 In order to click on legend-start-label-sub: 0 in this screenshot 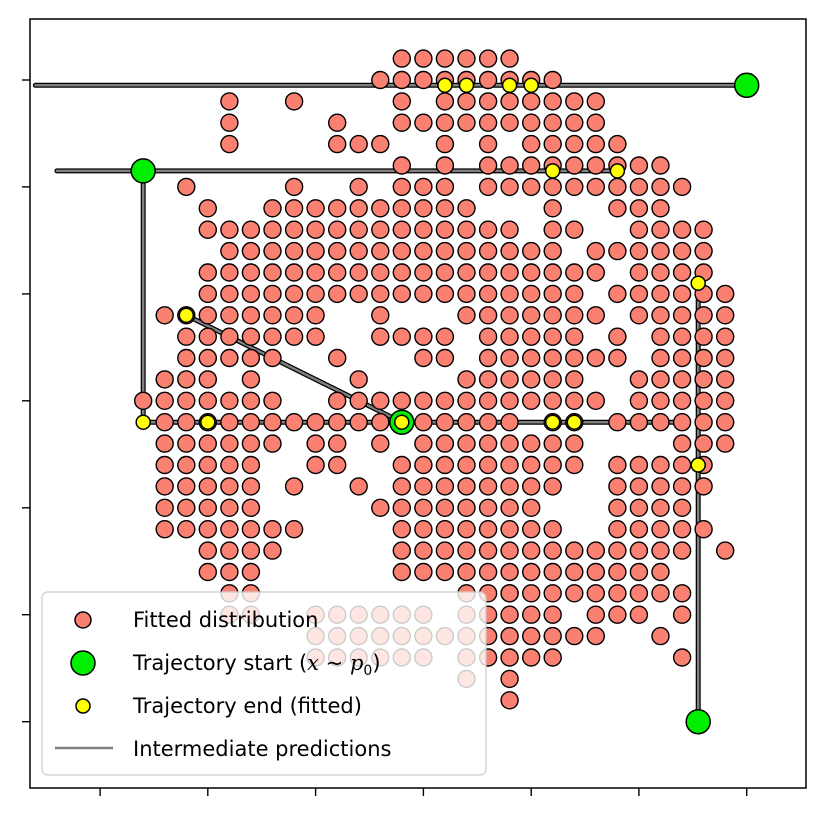, I will do `click(367, 671)`.